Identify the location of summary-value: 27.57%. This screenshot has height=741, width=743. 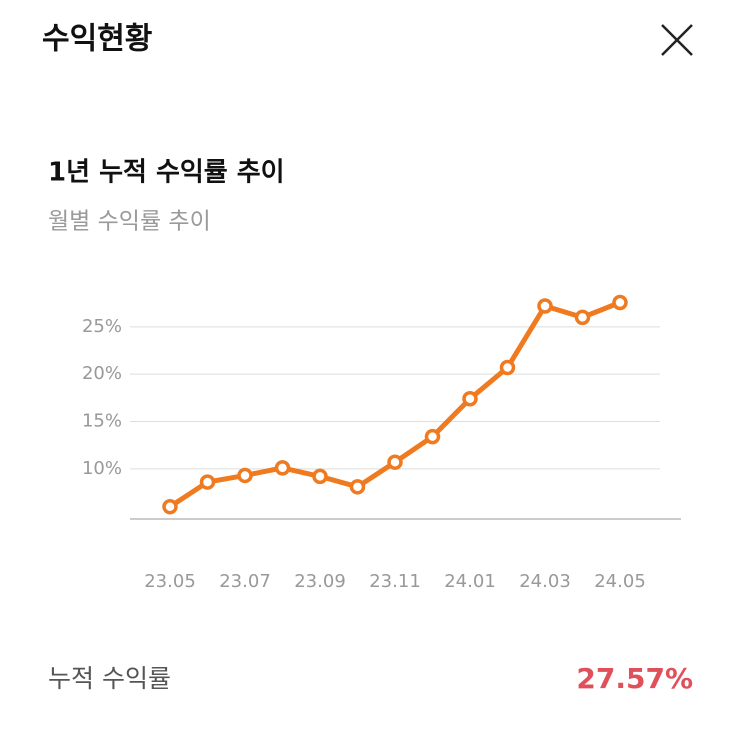
(634, 678).